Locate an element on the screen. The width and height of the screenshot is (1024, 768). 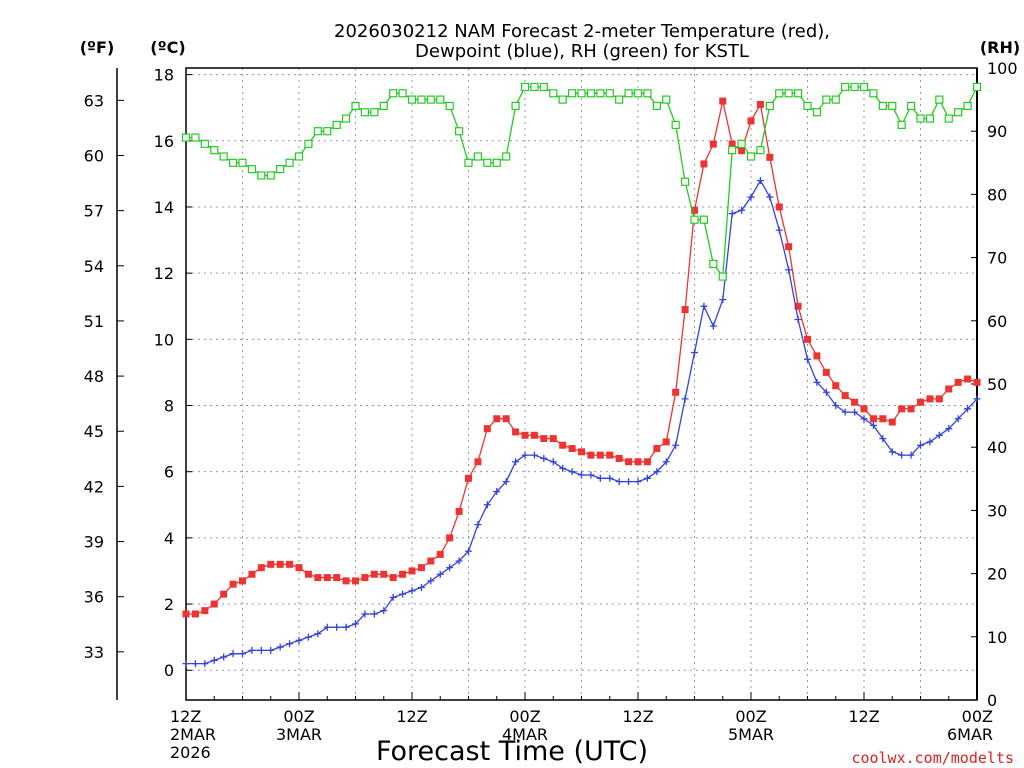
rh-tick-label: 0 is located at coordinates (992, 700).